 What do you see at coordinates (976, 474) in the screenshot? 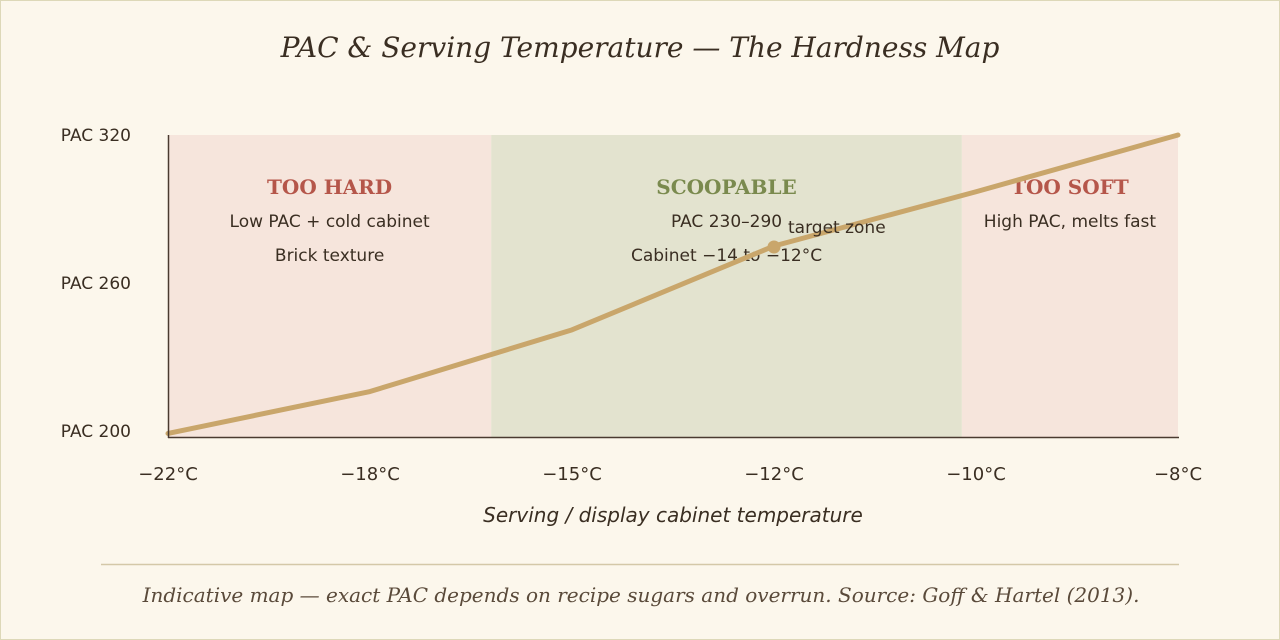
I see `x-tick-label-4: −10°C` at bounding box center [976, 474].